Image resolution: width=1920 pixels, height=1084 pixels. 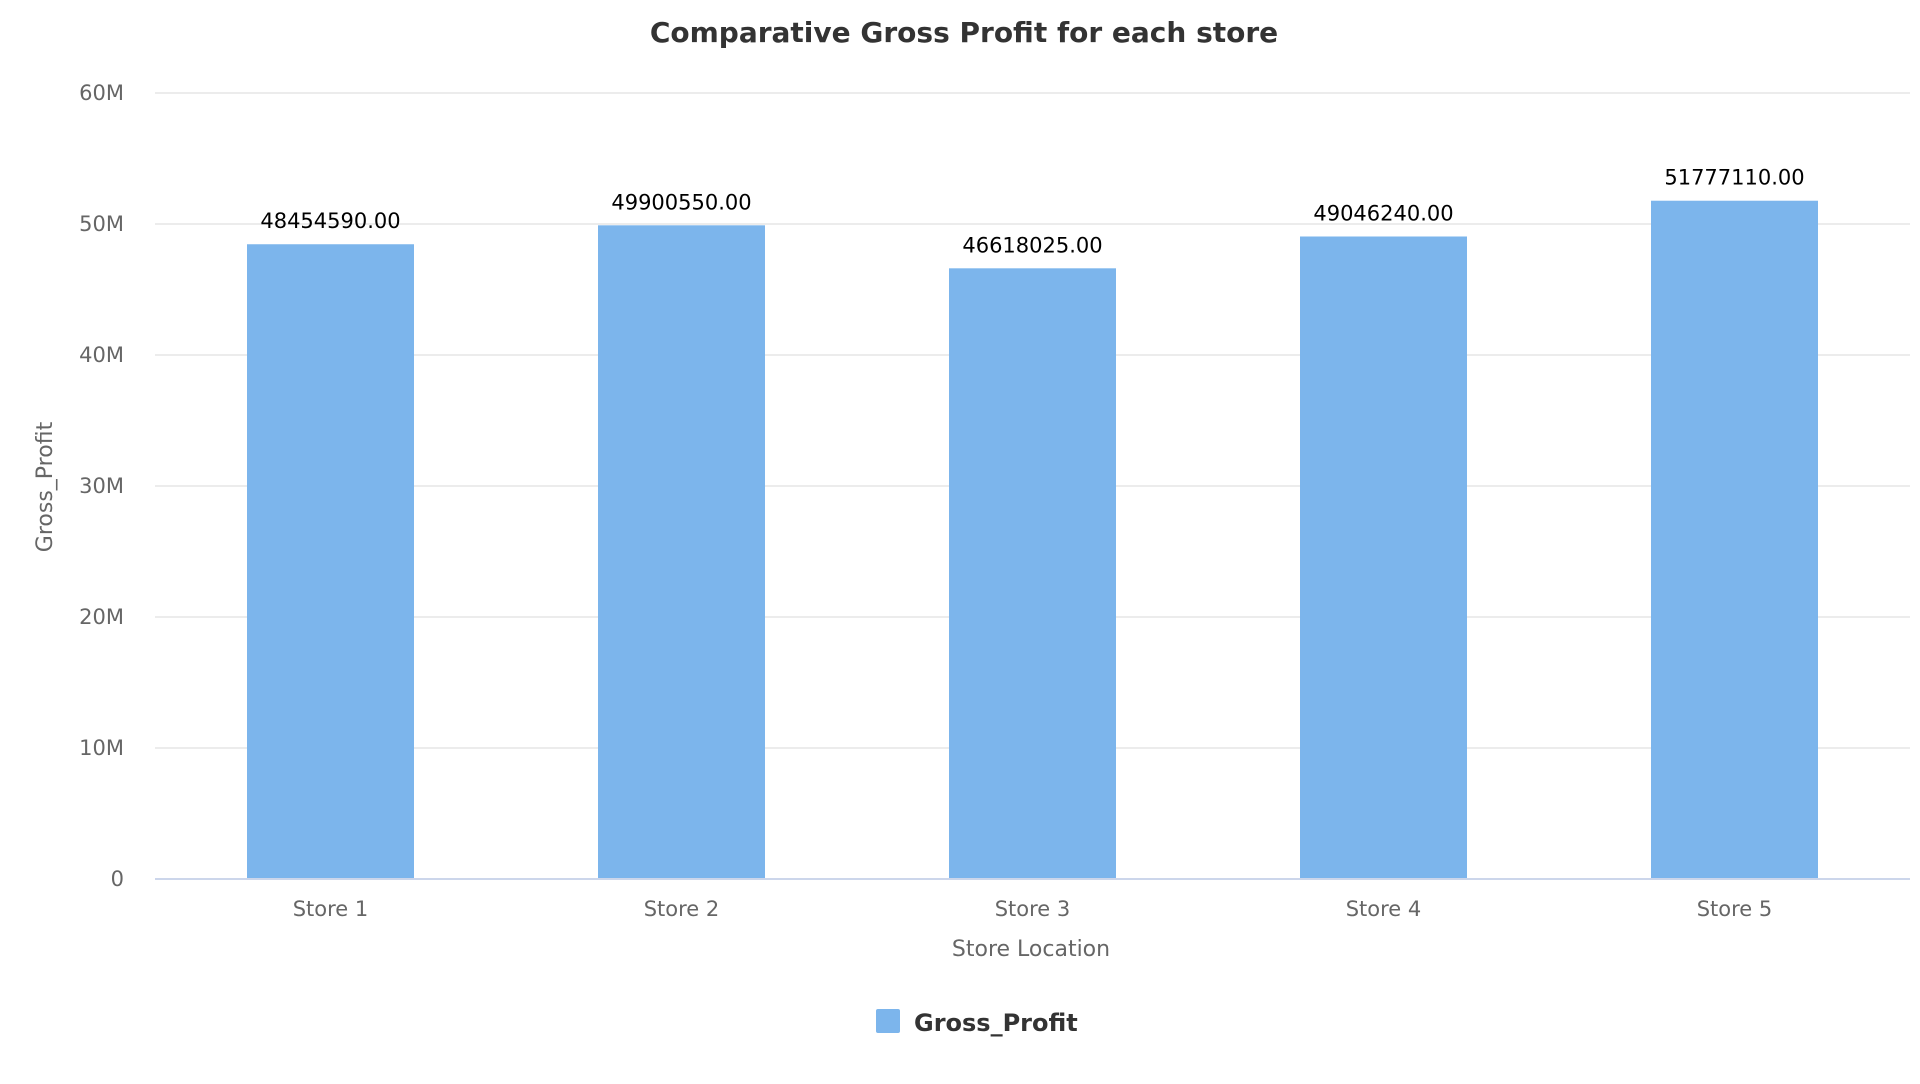 I want to click on y-tick-label: 40M, so click(x=101, y=355).